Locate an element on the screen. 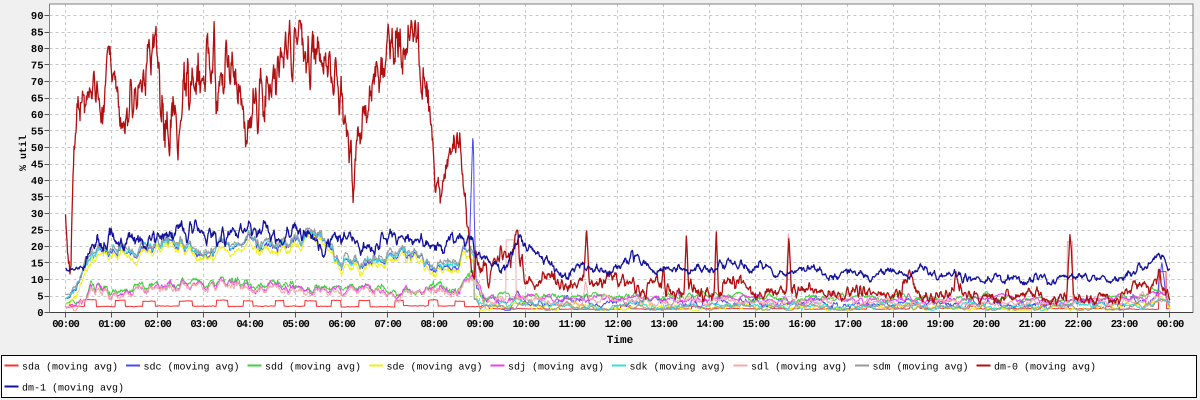  svg-text: sdj (moving avg) is located at coordinates (556, 368).